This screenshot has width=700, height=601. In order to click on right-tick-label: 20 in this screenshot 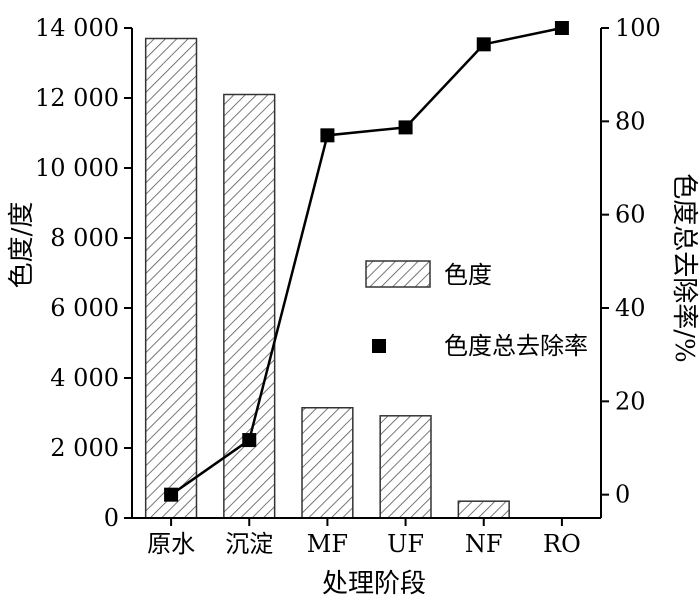, I will do `click(630, 401)`.